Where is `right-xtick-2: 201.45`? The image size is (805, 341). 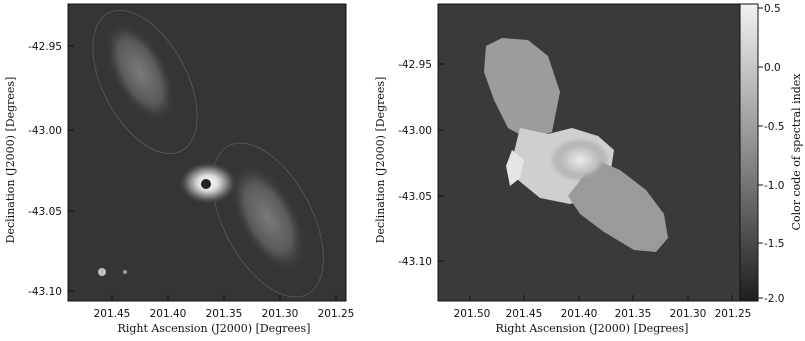 right-xtick-2: 201.45 is located at coordinates (524, 314).